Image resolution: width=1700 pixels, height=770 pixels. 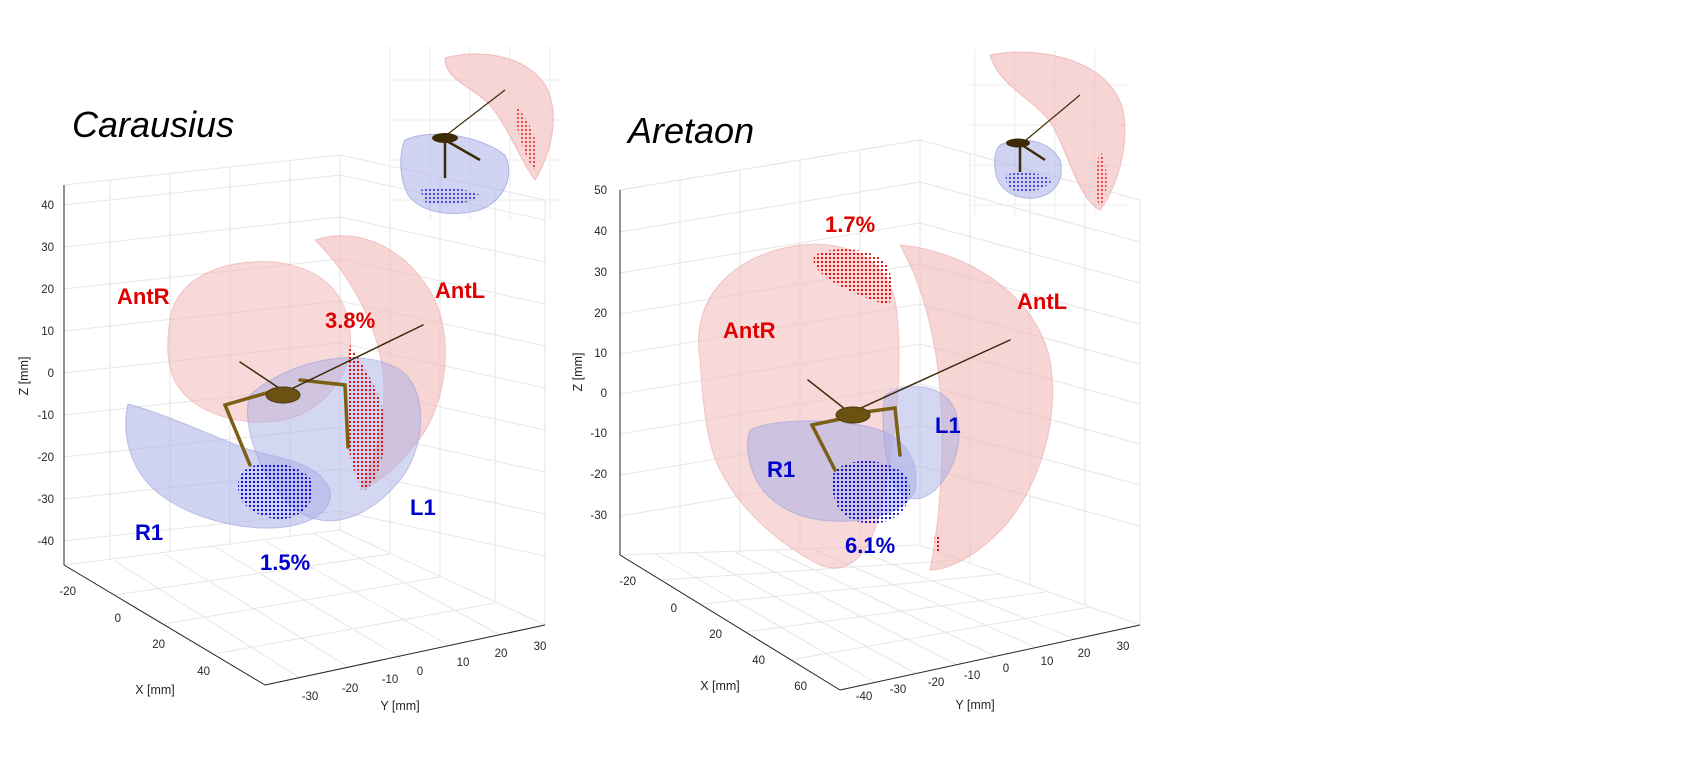 What do you see at coordinates (134, 632) in the screenshot?
I see `x-axis-ticks: -20 0 20 40` at bounding box center [134, 632].